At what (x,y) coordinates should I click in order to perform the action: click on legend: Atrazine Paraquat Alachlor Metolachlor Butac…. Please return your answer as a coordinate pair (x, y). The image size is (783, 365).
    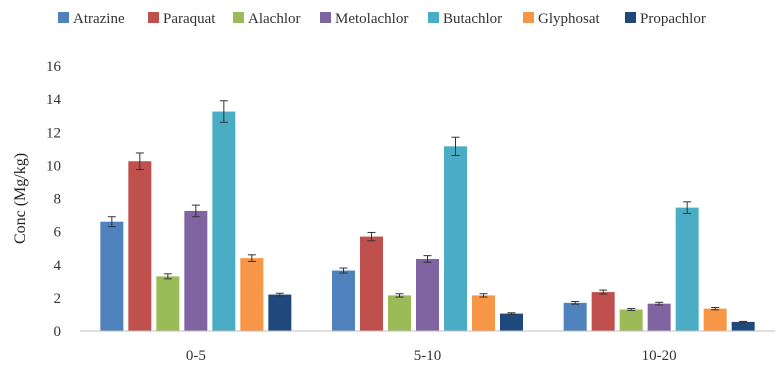
    Looking at the image, I should click on (382, 19).